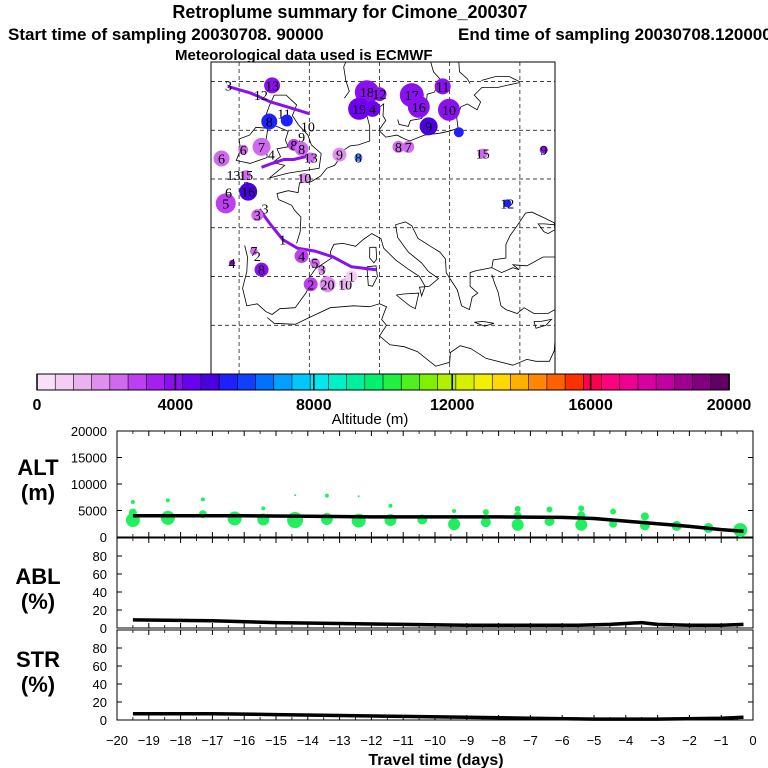 This screenshot has width=768, height=768. Describe the element at coordinates (350, 12) in the screenshot. I see `chart-title: Retroplume summary for Cimone_200307` at that location.